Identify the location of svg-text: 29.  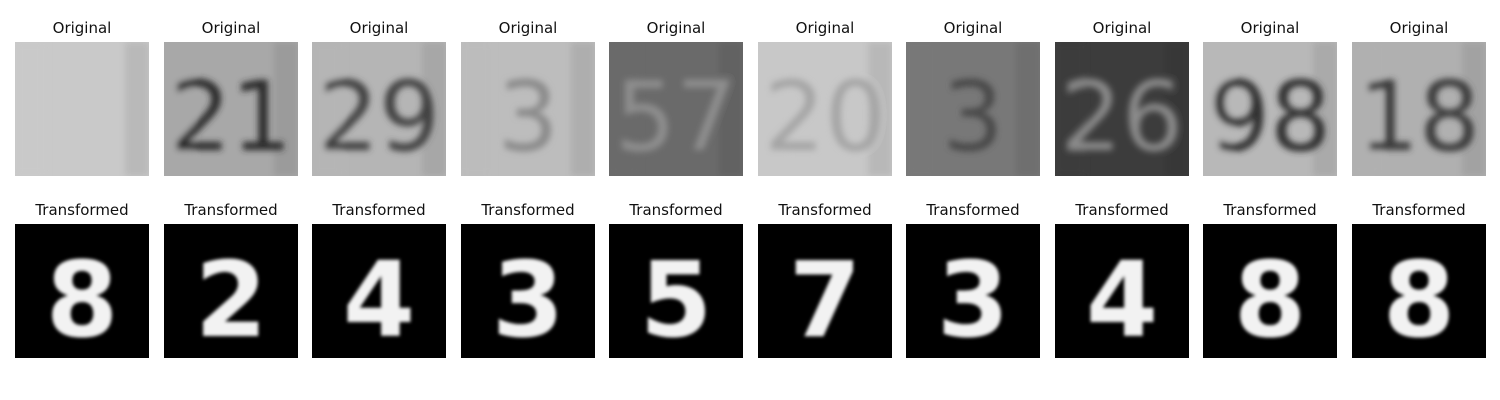
(379, 117).